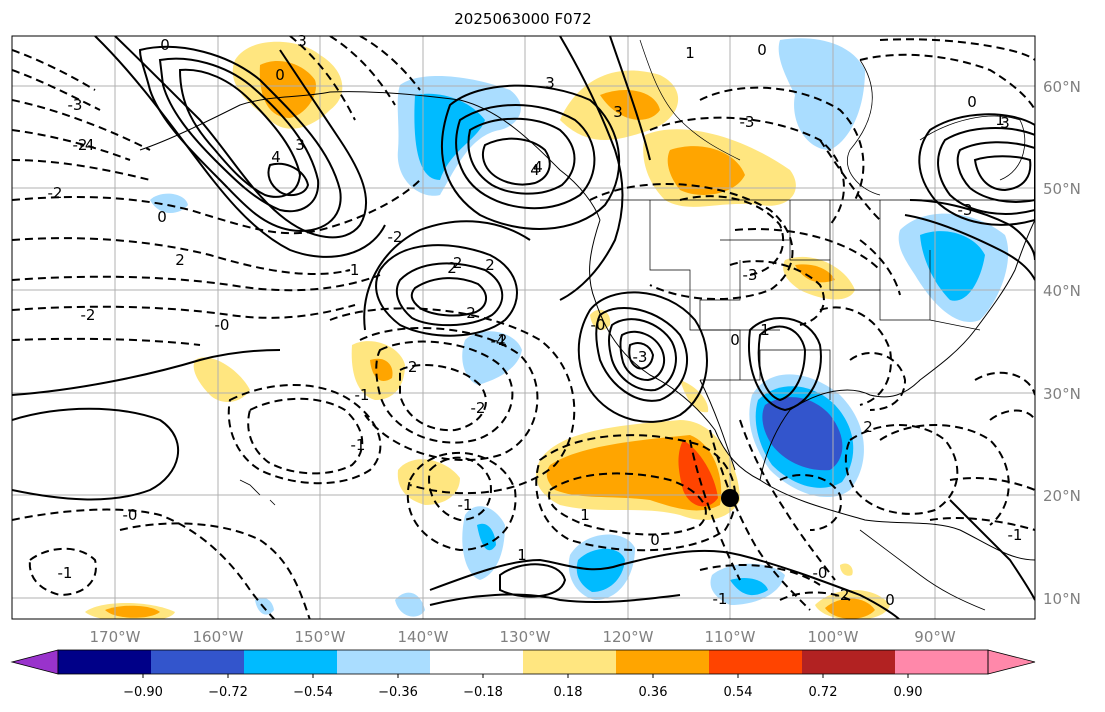 This screenshot has width=1105, height=712. I want to click on colorbar-tick-label: −0.90, so click(143, 692).